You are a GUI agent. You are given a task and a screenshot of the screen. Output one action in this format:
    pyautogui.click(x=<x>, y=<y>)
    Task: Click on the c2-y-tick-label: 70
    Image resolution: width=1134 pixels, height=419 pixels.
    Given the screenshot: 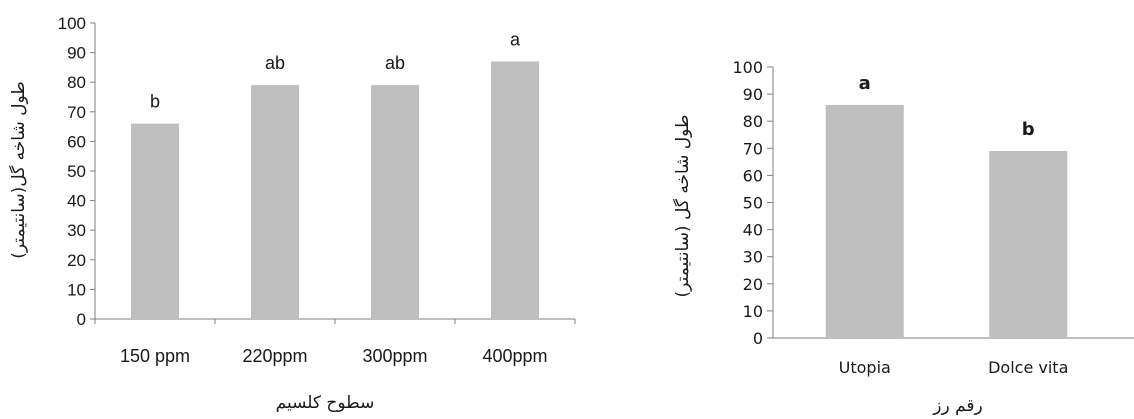 What is the action you would take?
    pyautogui.click(x=753, y=148)
    